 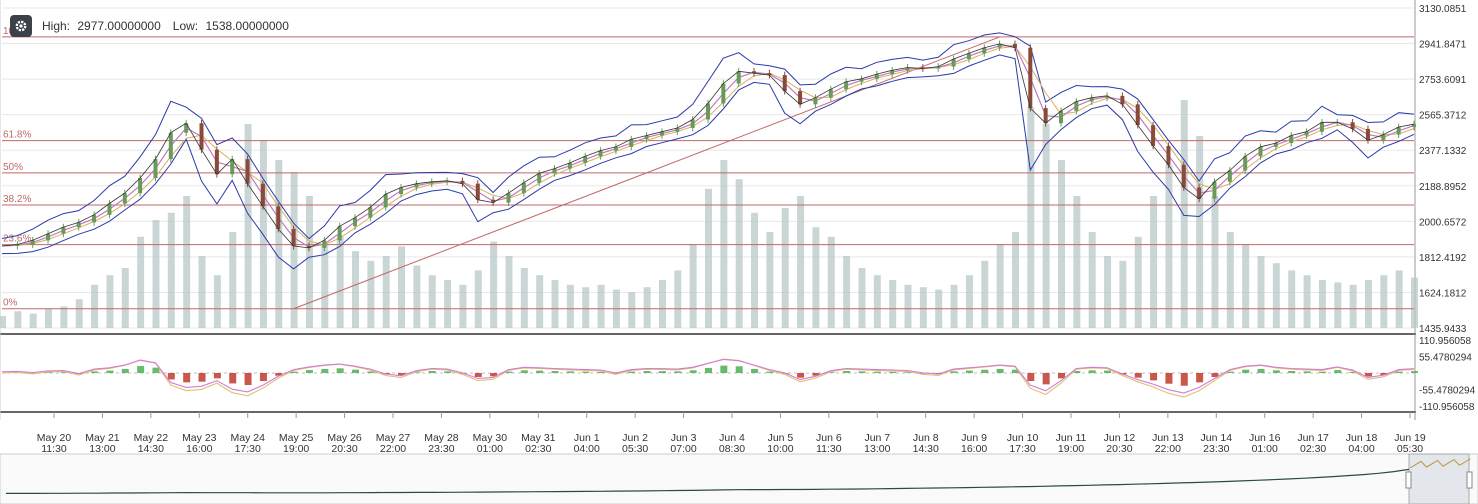 What do you see at coordinates (538, 449) in the screenshot?
I see `time-tick-time: 02:30` at bounding box center [538, 449].